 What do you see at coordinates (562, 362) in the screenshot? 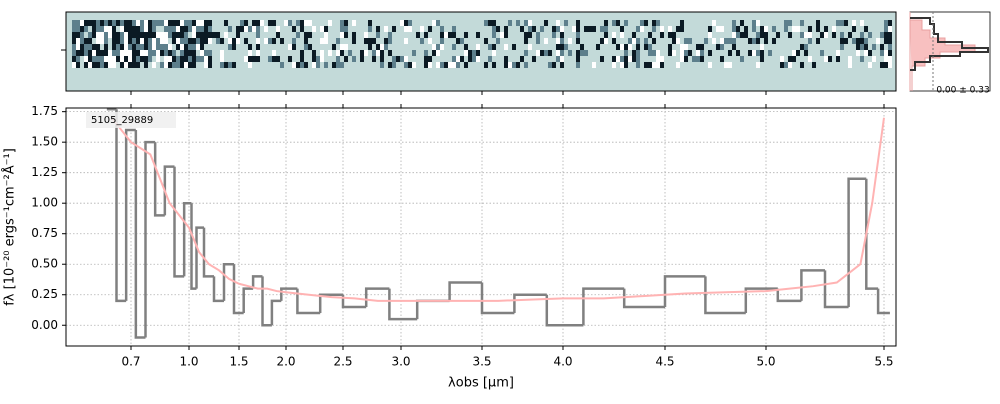
I see `x-tick-label: 4.0` at bounding box center [562, 362].